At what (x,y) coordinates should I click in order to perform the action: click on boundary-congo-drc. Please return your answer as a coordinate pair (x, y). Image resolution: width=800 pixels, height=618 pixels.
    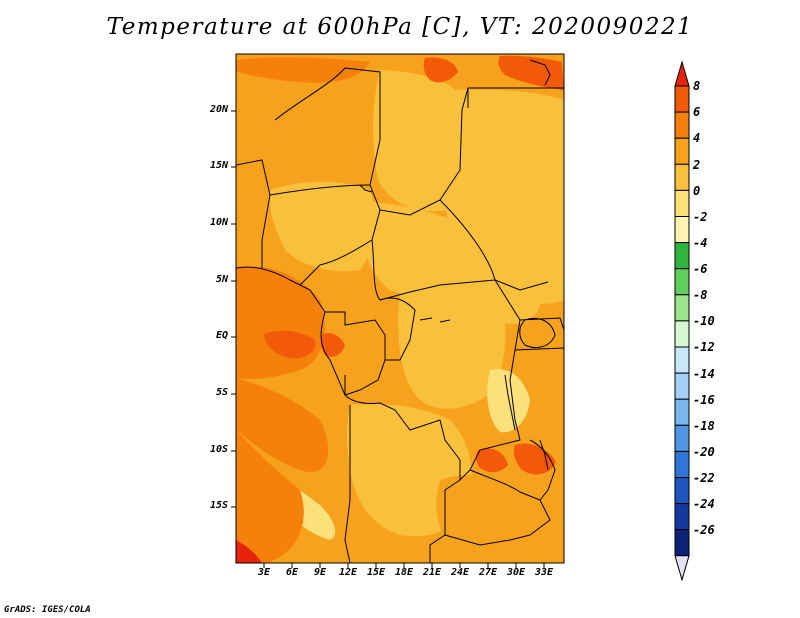
    Looking at the image, I should click on (397, 329).